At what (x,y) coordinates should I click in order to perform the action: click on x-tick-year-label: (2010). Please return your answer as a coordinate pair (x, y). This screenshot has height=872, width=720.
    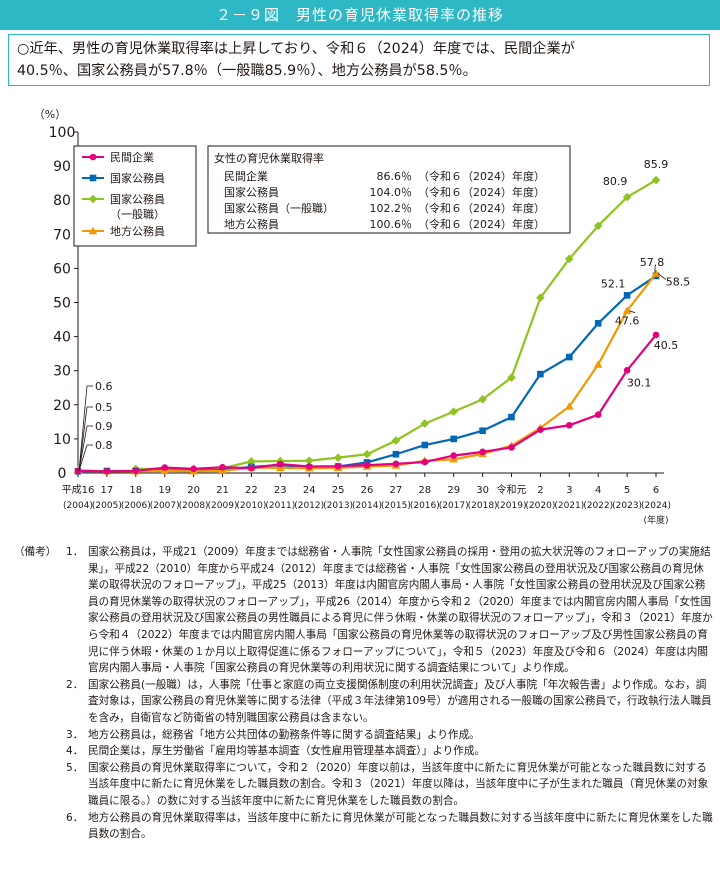
    Looking at the image, I should click on (251, 506).